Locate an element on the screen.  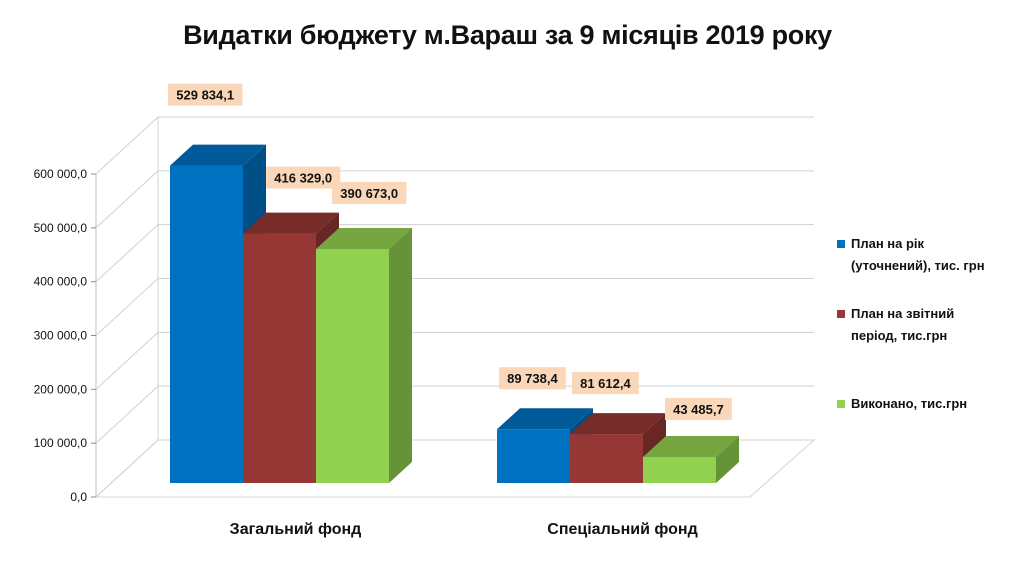
data-label-text: 81 612,4 is located at coordinates (605, 383).